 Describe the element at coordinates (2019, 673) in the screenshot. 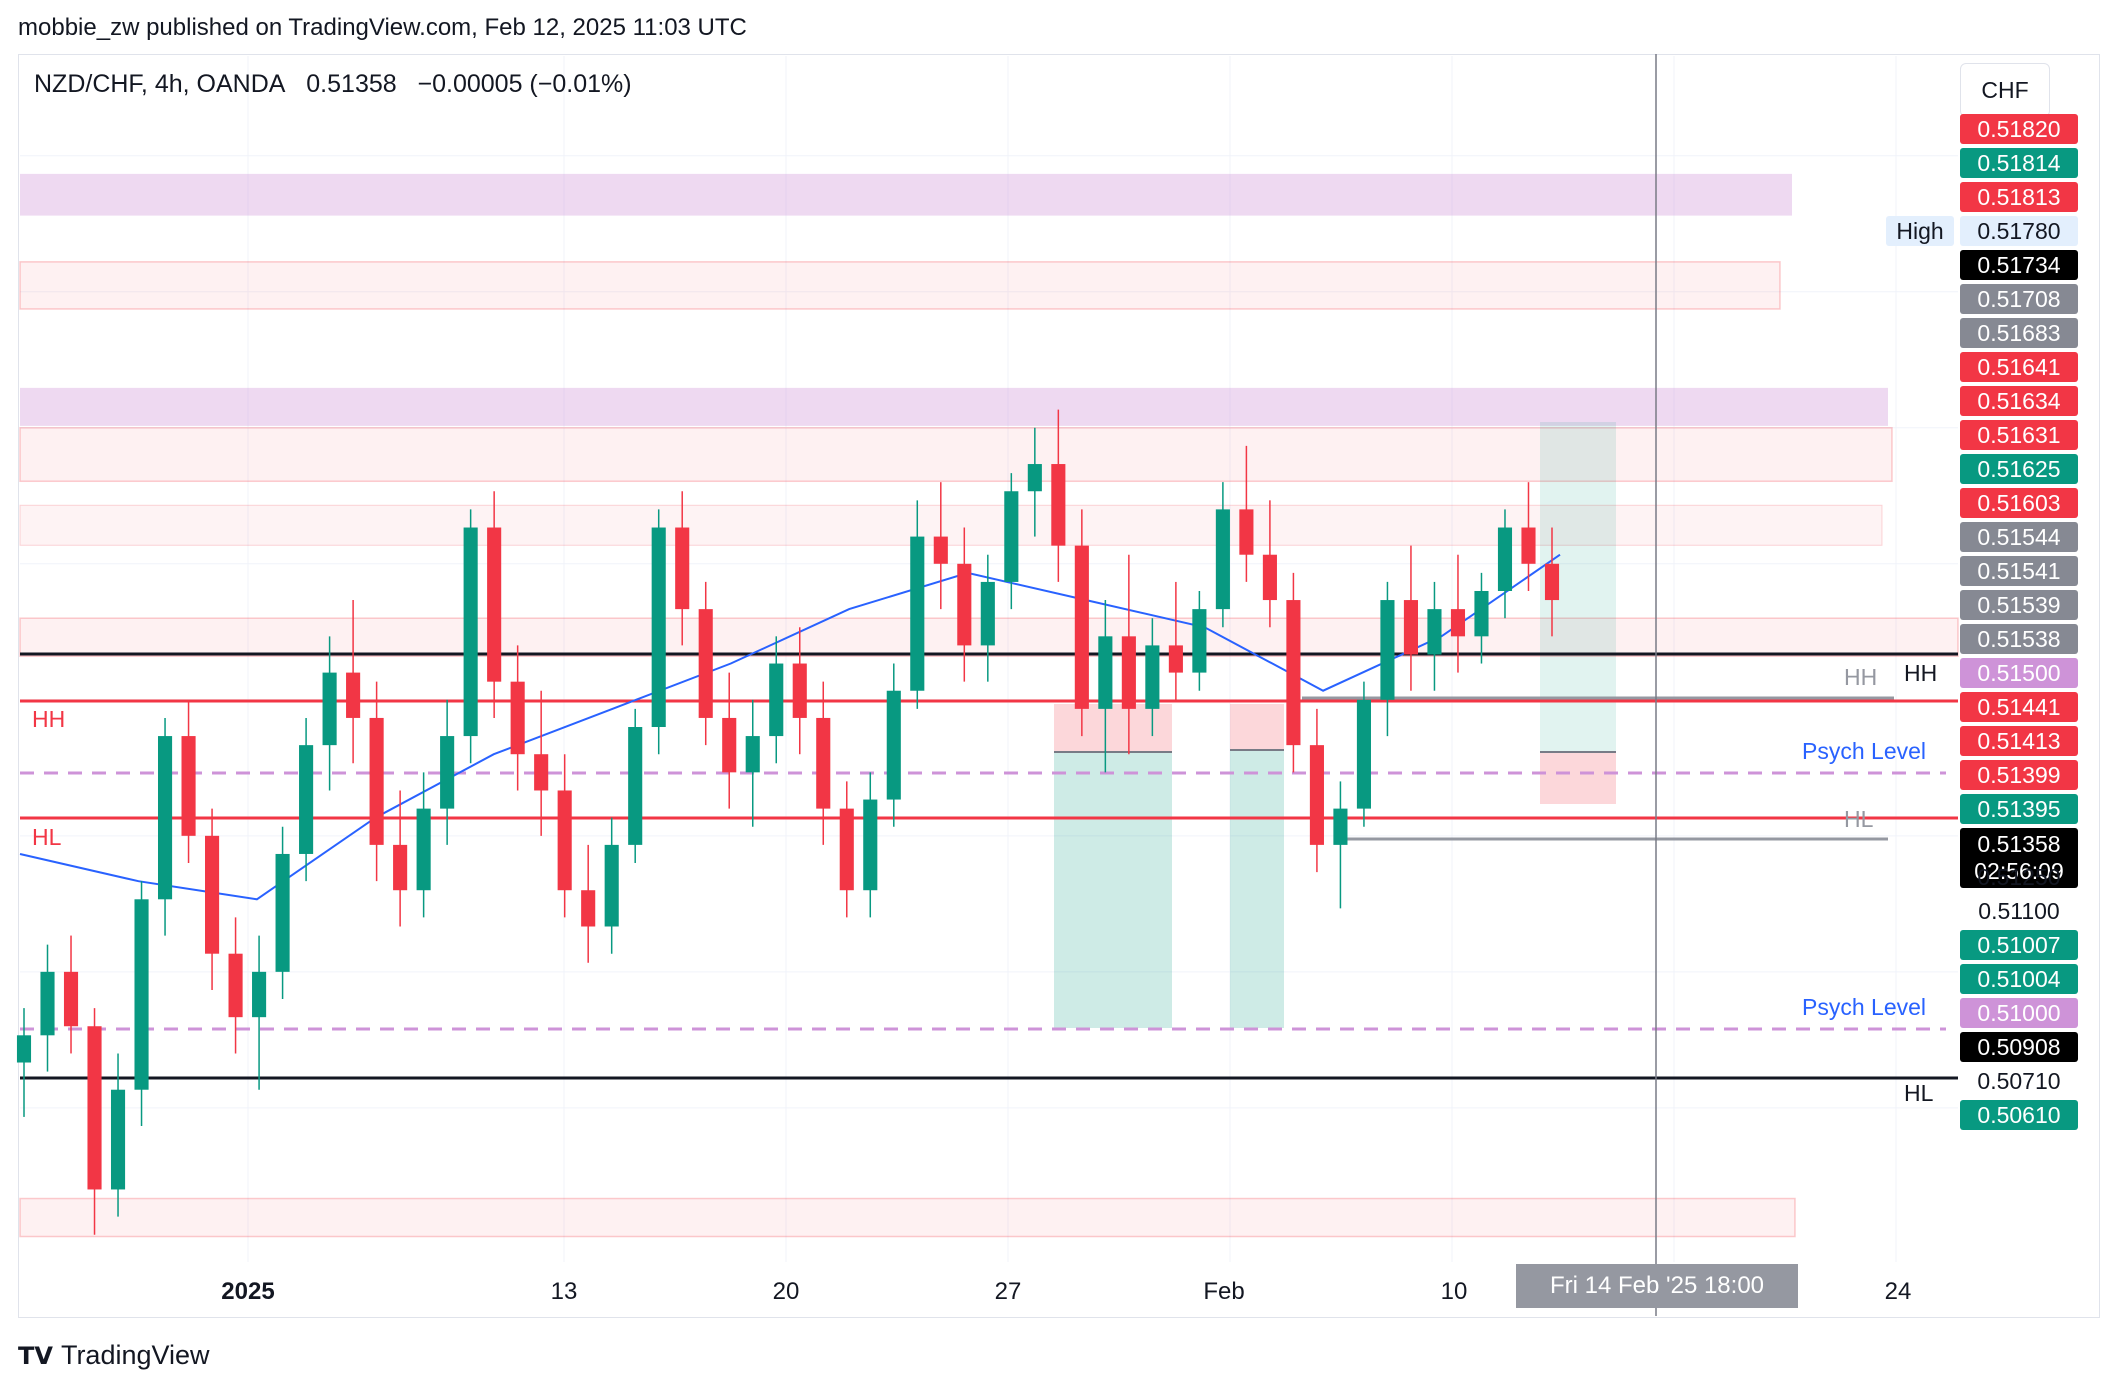

I see `price-axis-label: 0.51500` at that location.